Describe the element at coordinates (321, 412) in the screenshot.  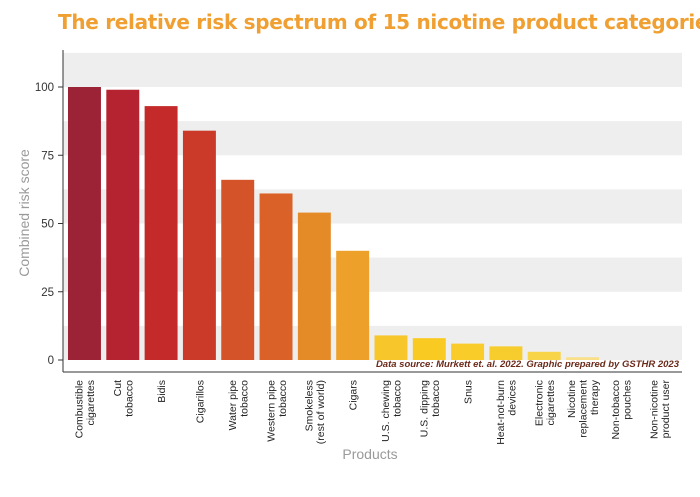
I see `x-tick-label-line: (rest of world)` at that location.